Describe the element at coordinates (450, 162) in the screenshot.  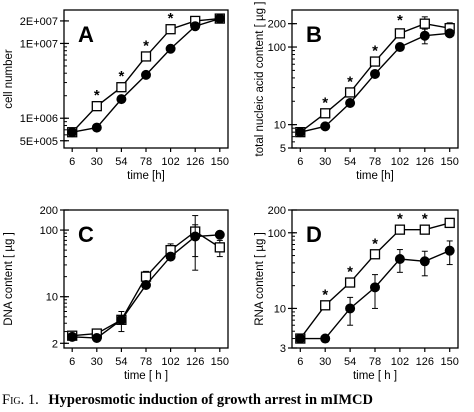
I see `panel-b-xtick-label: 150` at that location.